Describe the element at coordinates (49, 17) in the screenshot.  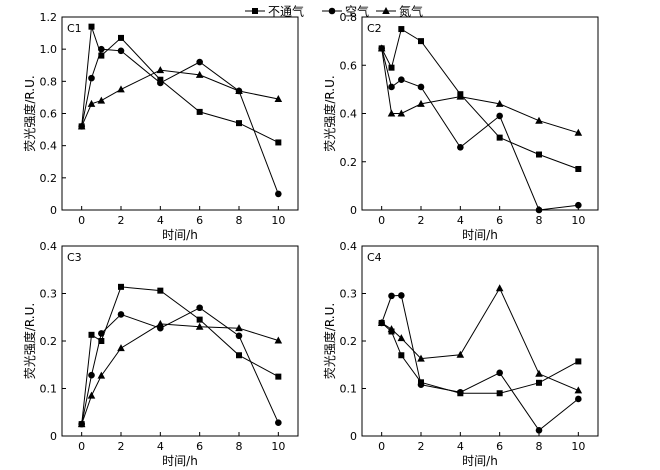
I see `y-tick-label: 1.2` at that location.